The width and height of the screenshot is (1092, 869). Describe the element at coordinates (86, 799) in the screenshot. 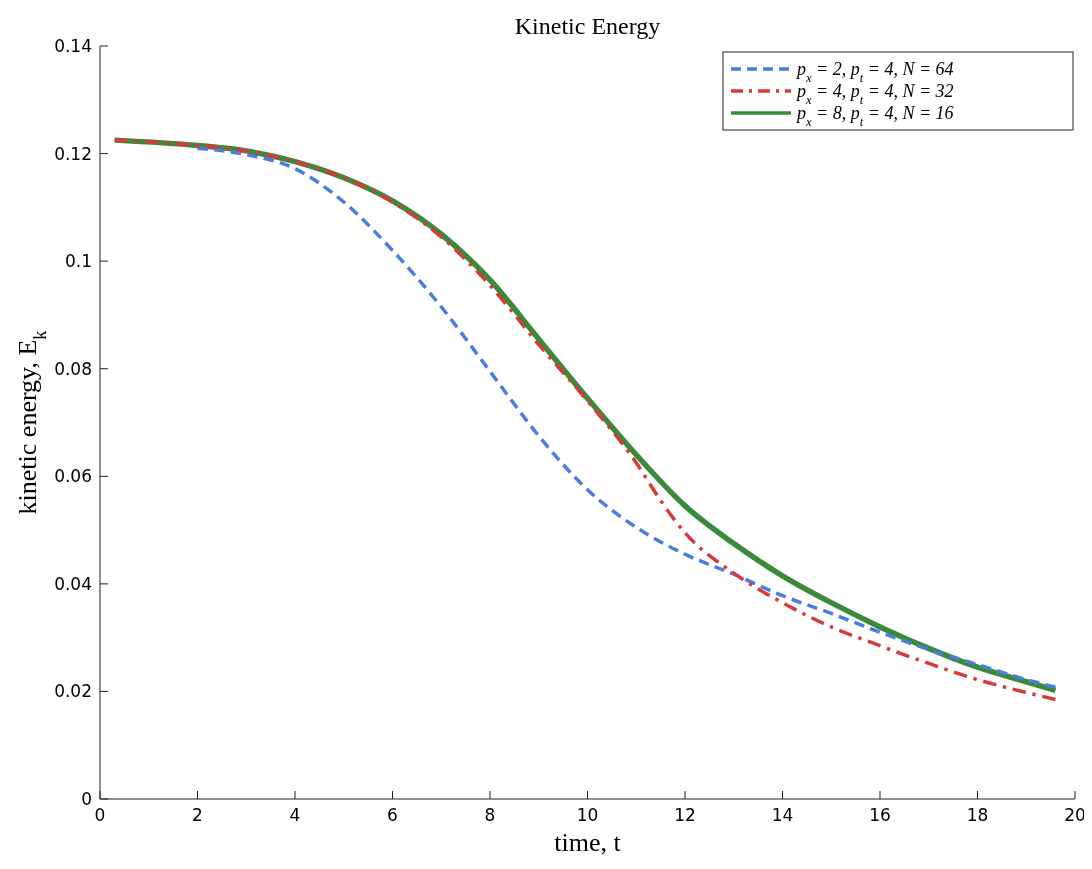

I see `y-tick-label: 0` at that location.